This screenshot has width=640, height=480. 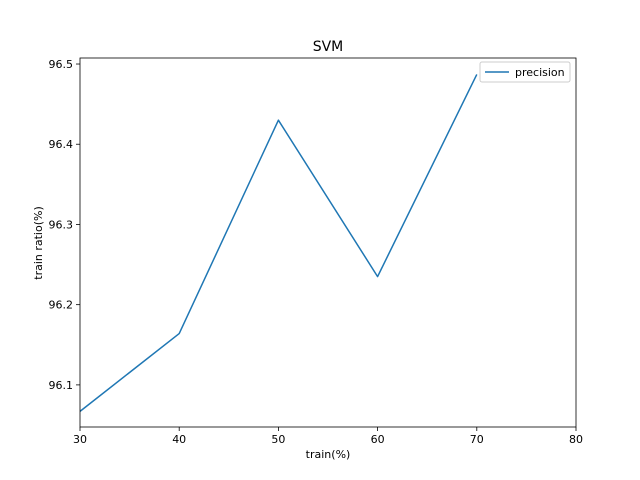 What do you see at coordinates (61, 305) in the screenshot?
I see `y-tick-label: 96.2` at bounding box center [61, 305].